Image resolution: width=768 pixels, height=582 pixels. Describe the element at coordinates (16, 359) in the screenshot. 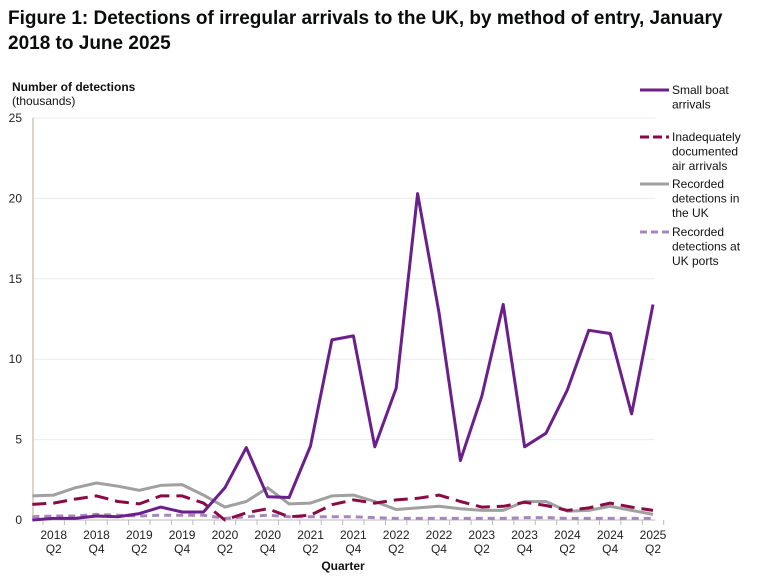

I see `y-tick-label: 10` at that location.